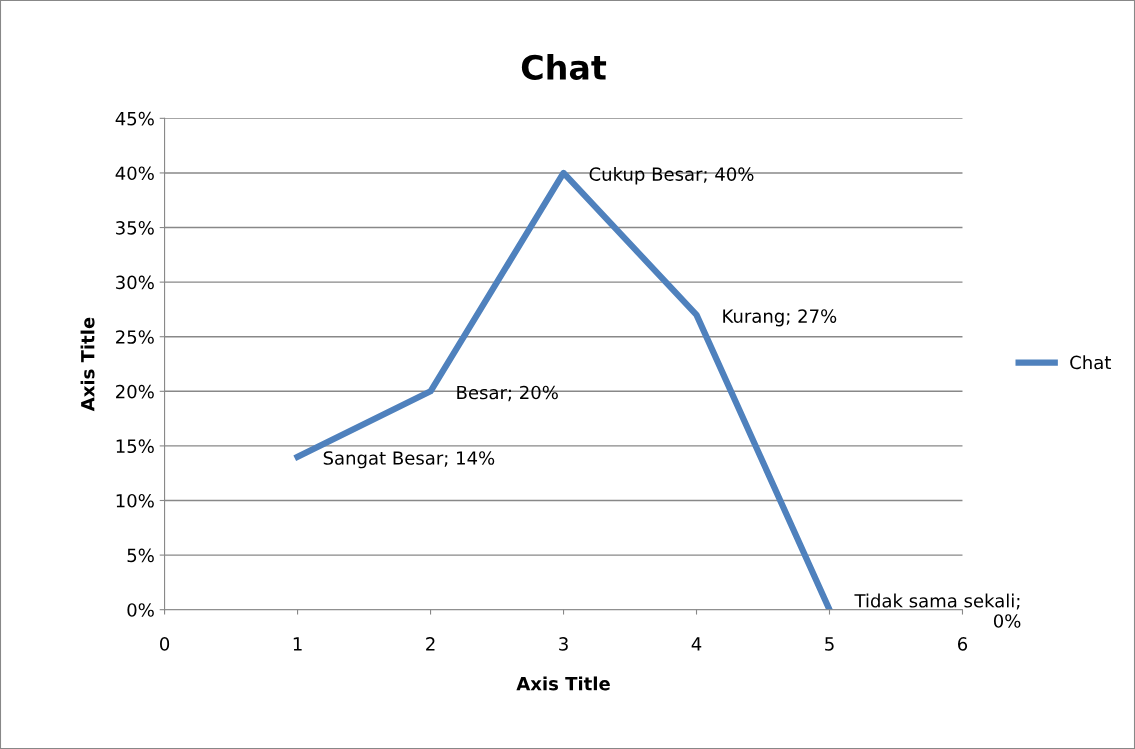 The height and width of the screenshot is (749, 1135). Describe the element at coordinates (165, 644) in the screenshot. I see `x-tick-label: 0` at that location.